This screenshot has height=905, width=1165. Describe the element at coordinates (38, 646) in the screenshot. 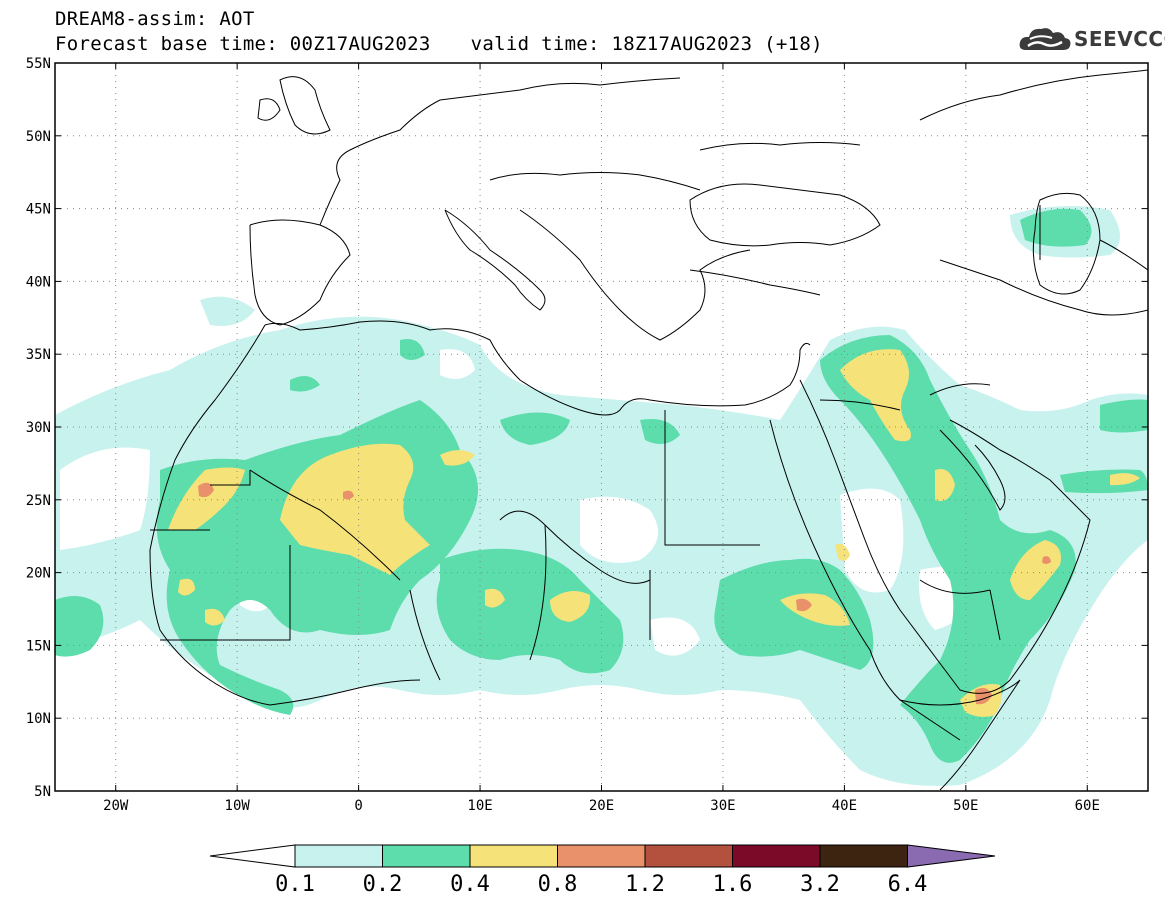

I see `lat-label: 15N` at that location.